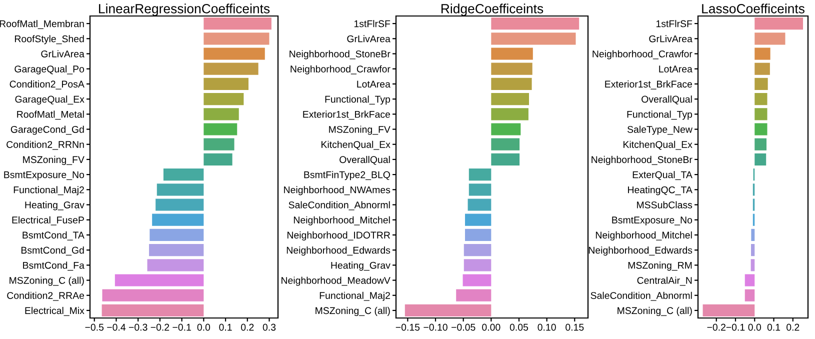 The height and width of the screenshot is (339, 815). Describe the element at coordinates (53, 266) in the screenshot. I see `y-tick-label: BsmtCond_Fa` at that location.